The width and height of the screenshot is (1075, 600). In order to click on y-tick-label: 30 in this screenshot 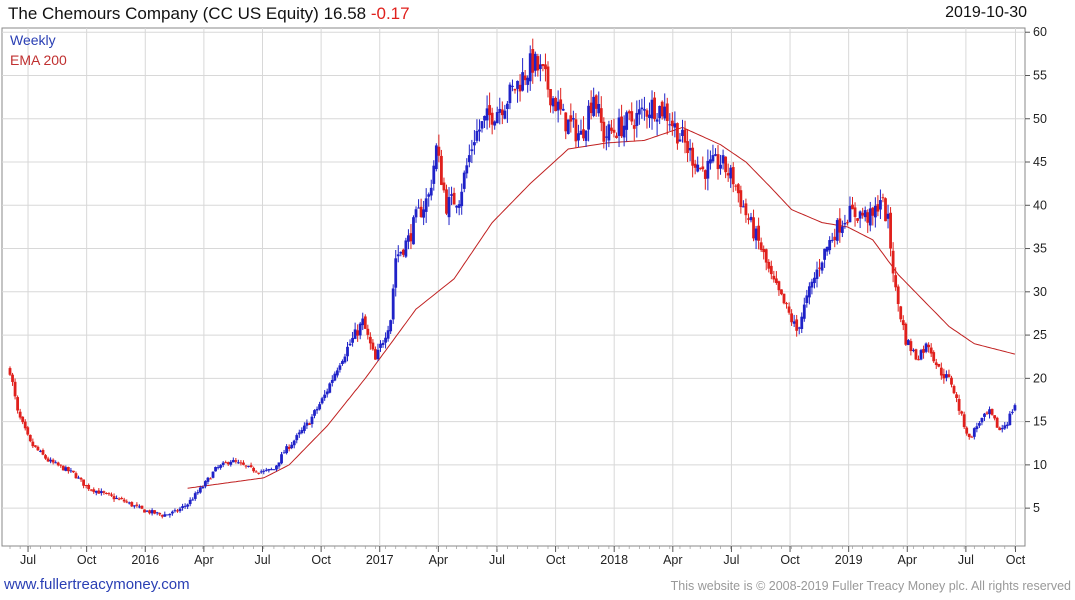, I will do `click(1040, 292)`.